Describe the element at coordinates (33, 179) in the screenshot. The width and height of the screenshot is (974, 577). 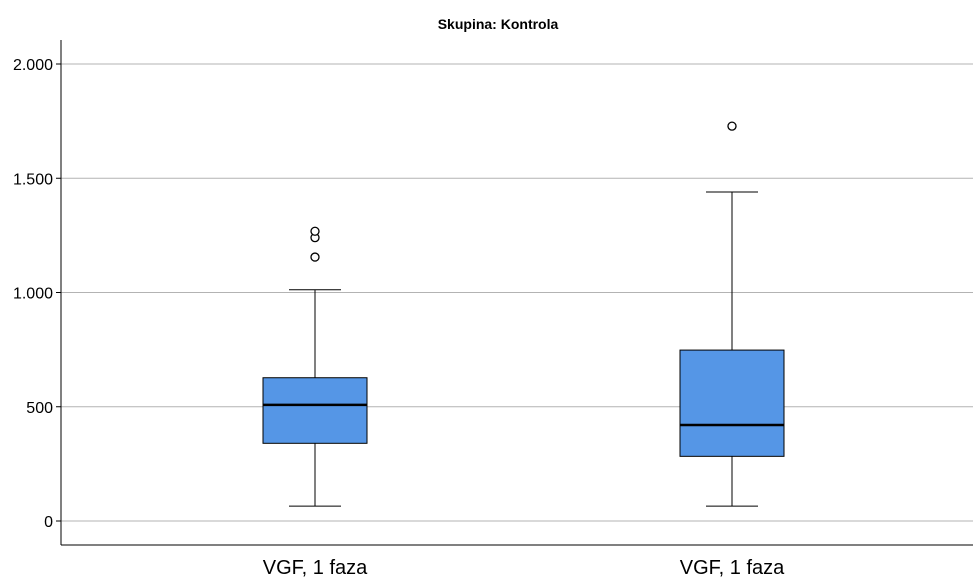
I see `y-tick-label: 1.500` at that location.